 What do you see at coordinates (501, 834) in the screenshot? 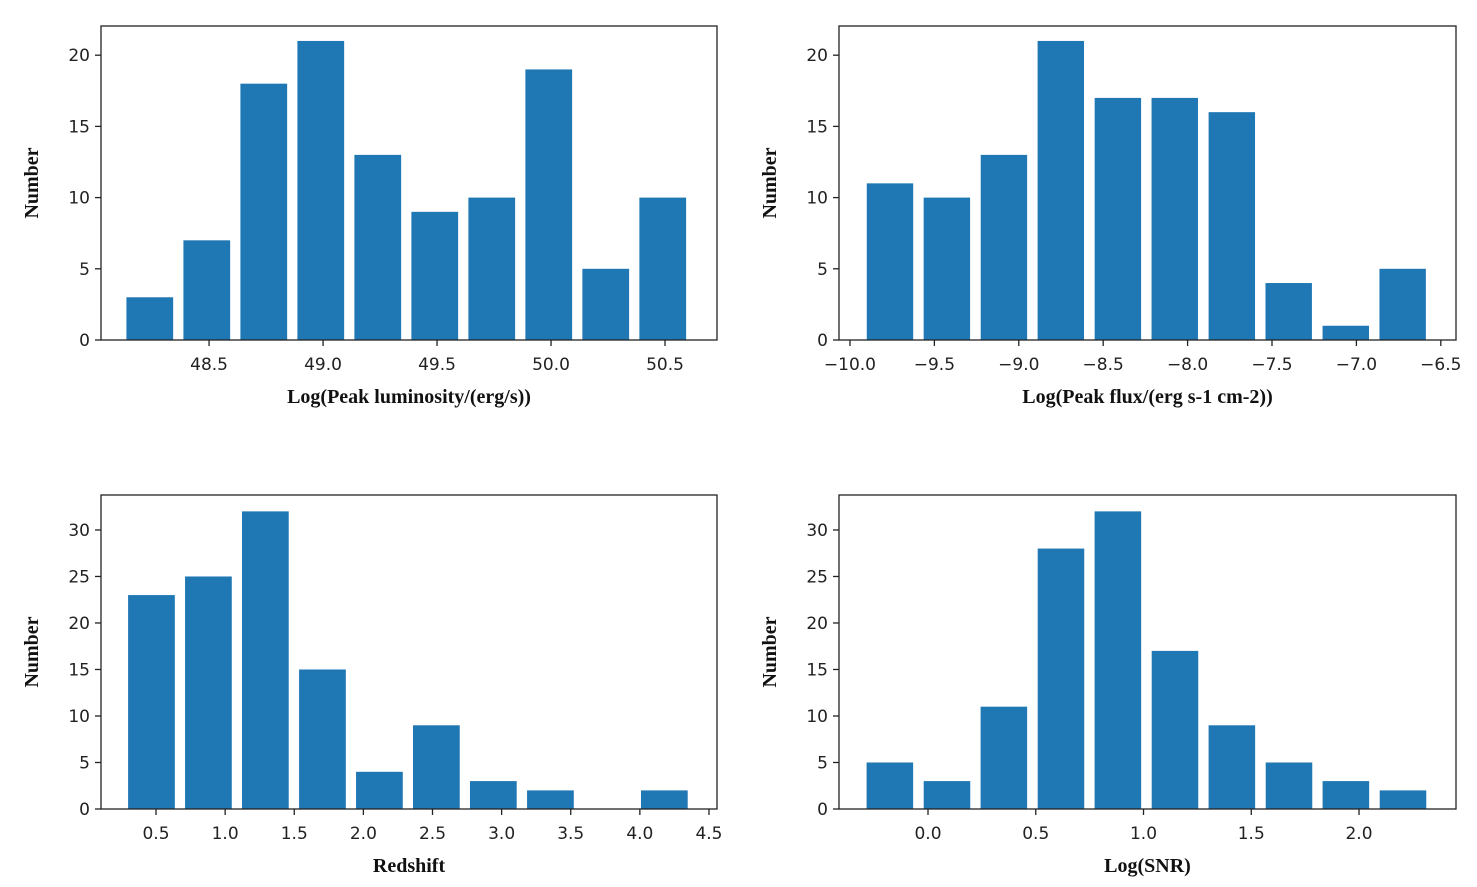
I see `x-tick-label: 3.0` at bounding box center [501, 834].